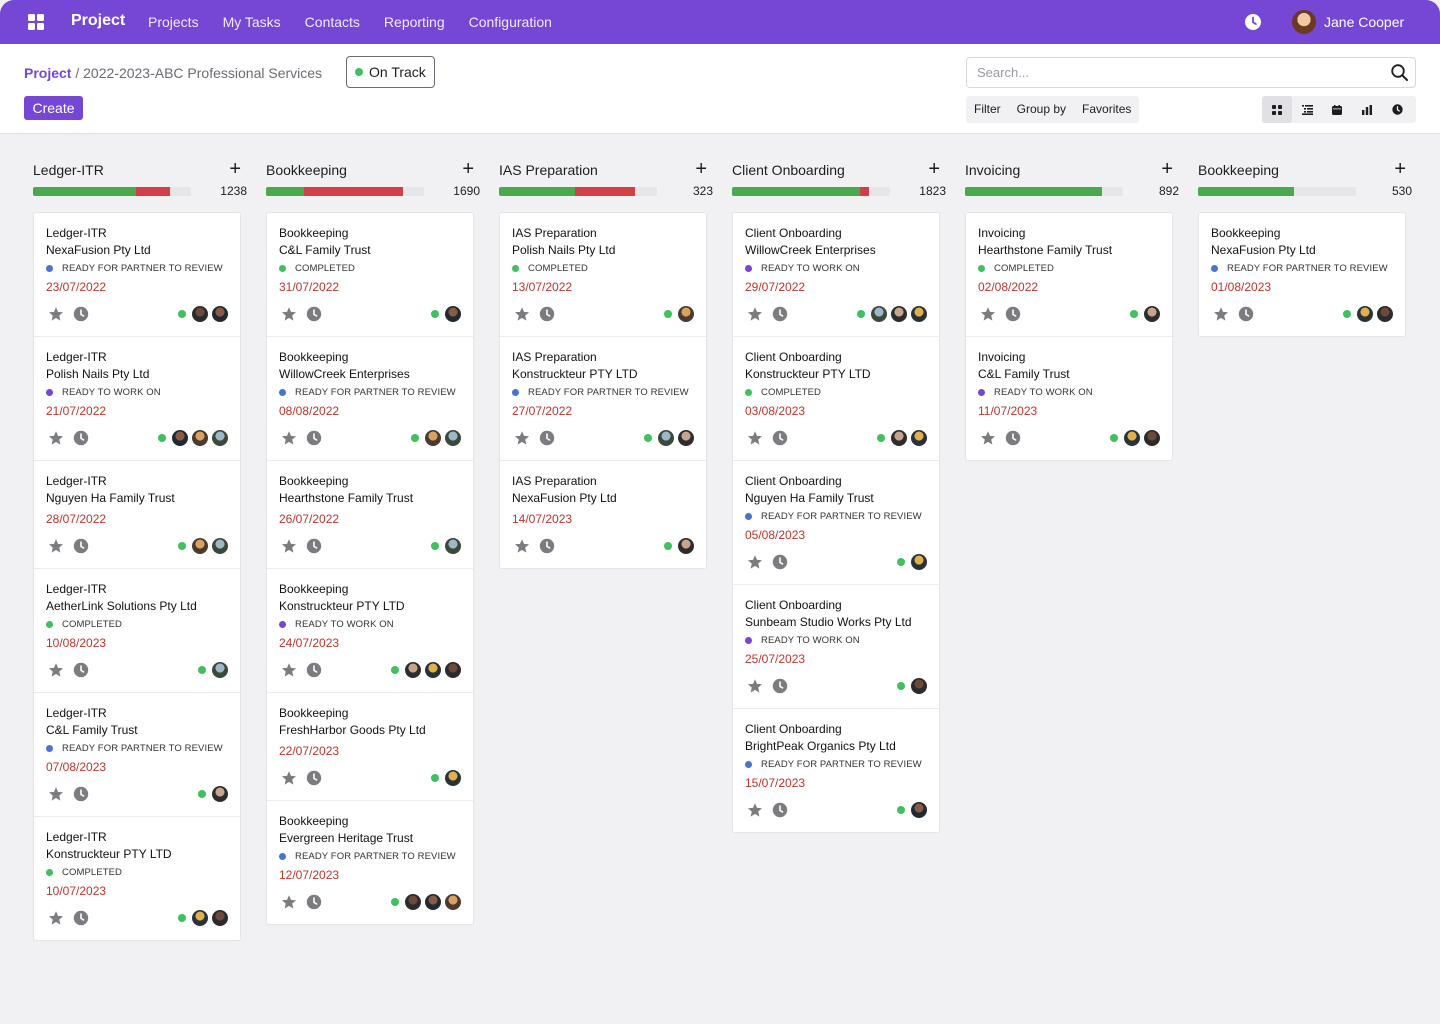  What do you see at coordinates (53, 108) in the screenshot?
I see `create-button: Create` at bounding box center [53, 108].